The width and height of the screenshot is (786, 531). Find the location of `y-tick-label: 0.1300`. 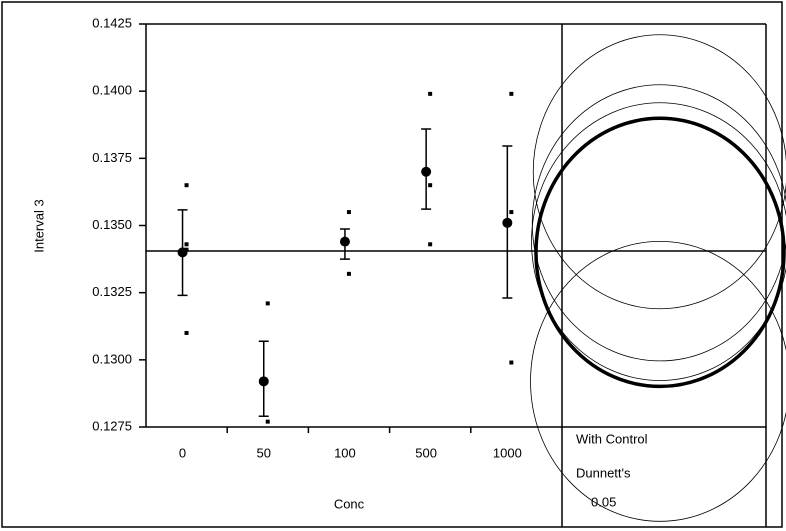

y-tick-label: 0.1300 is located at coordinates (112, 358).